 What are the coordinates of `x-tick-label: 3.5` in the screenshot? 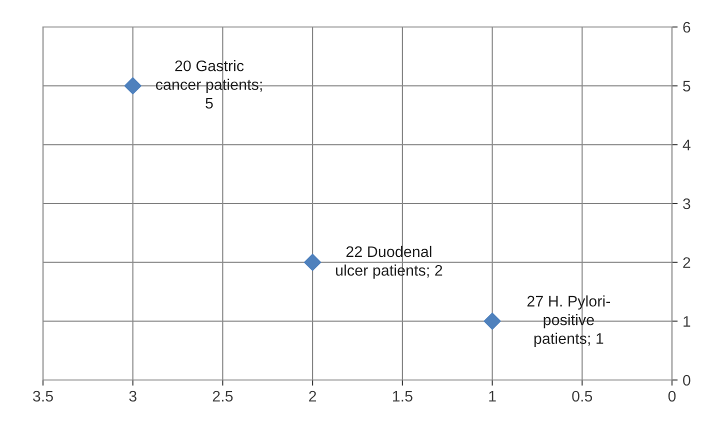 It's located at (42, 396).